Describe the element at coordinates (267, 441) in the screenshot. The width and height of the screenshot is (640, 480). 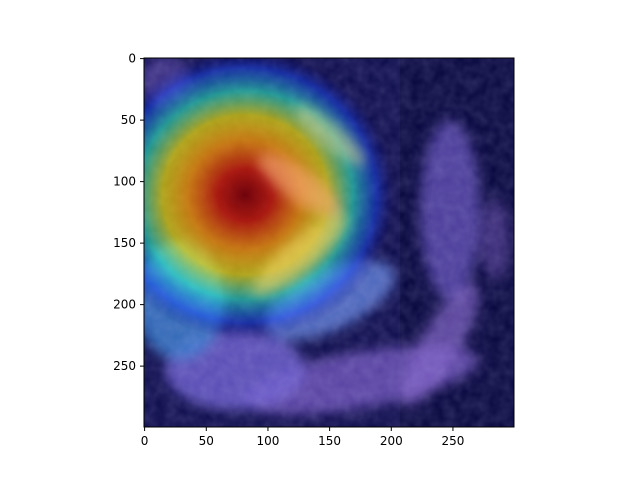
I see `x-tick-label: 100` at that location.